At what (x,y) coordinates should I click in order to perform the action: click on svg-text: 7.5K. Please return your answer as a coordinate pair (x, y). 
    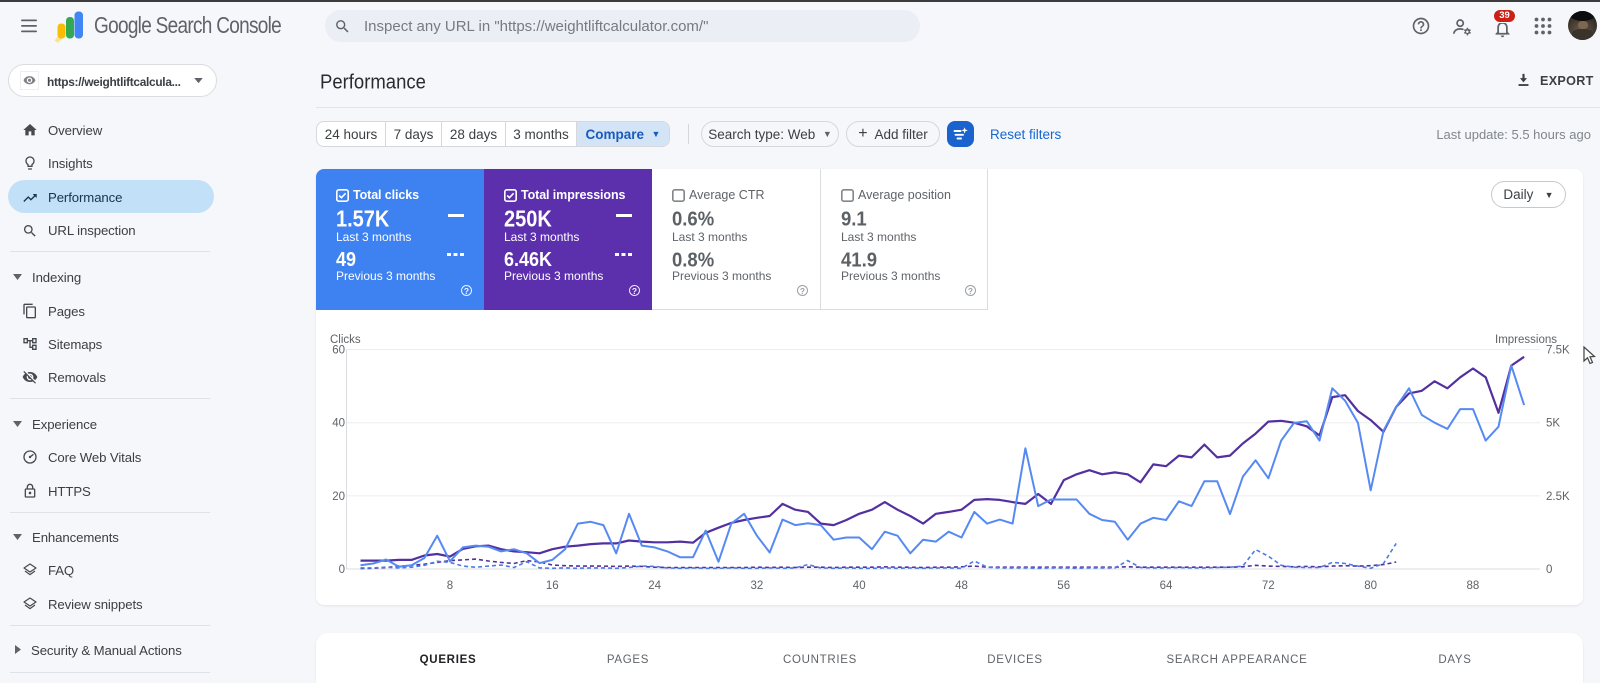
    Looking at the image, I should click on (1558, 351).